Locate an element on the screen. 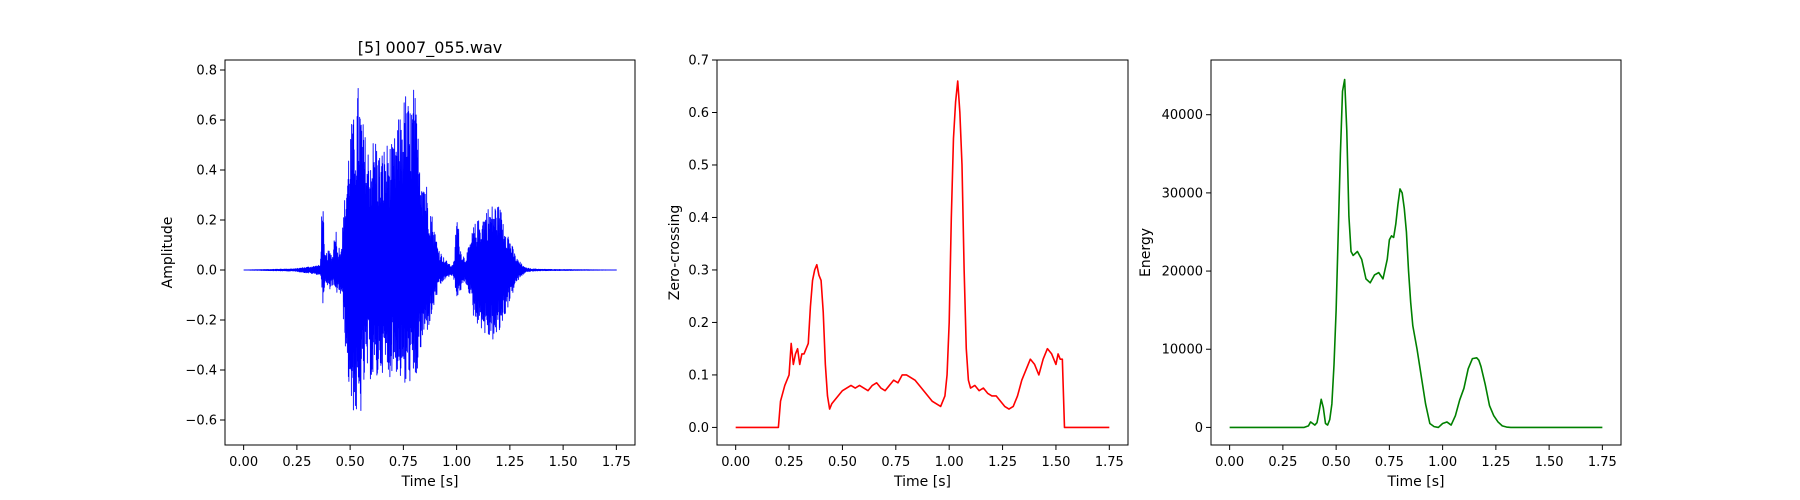  zero-crossing-y-tick-label: 0.0 is located at coordinates (698, 428).